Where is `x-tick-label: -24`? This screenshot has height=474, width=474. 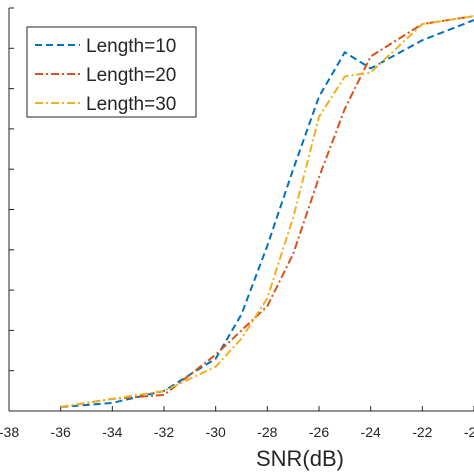 x-tick-label: -24 is located at coordinates (371, 432).